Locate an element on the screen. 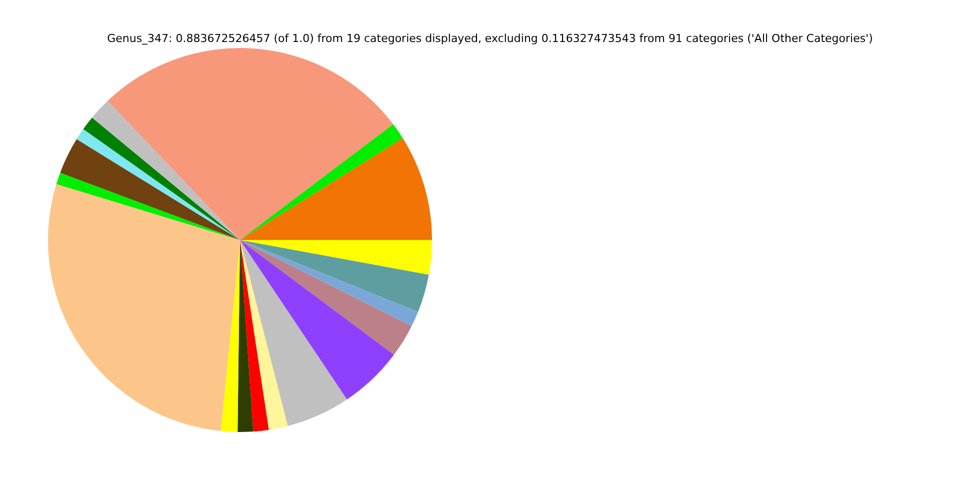 The image size is (960, 480). text: Genus_347: 0.883672526457 (of 1.0) from 19 categories displayed, excluding 0.116327473543 from 91 categories ('All Other Categories') is located at coordinates (490, 38).